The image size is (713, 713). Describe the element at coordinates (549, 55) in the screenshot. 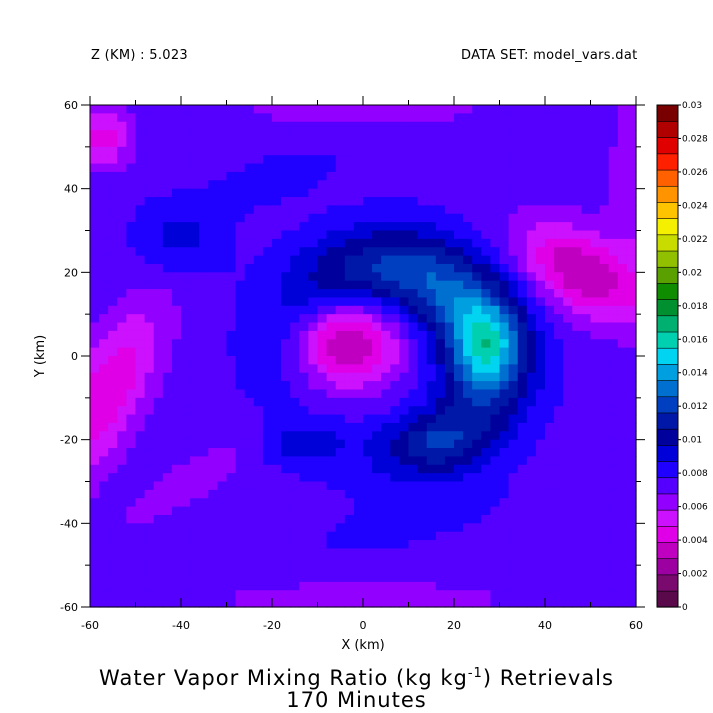

I see `dataset-label: DATA SET: model_vars.dat` at that location.